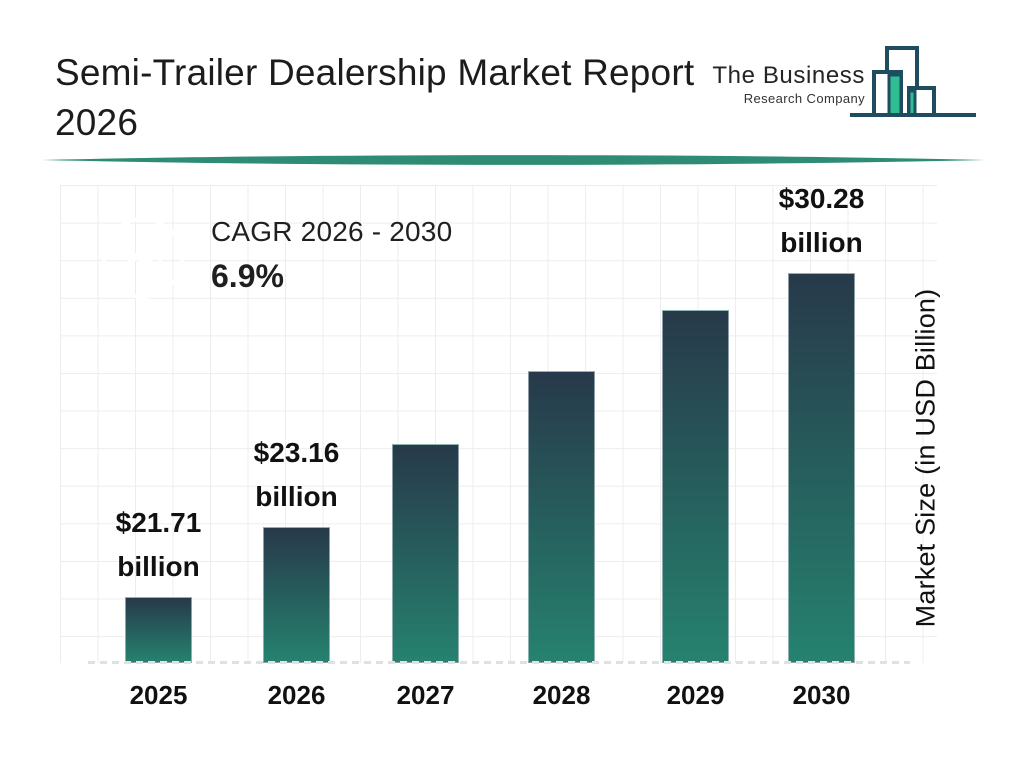 The width and height of the screenshot is (1024, 768). I want to click on page-title-line2: 2026, so click(97, 122).